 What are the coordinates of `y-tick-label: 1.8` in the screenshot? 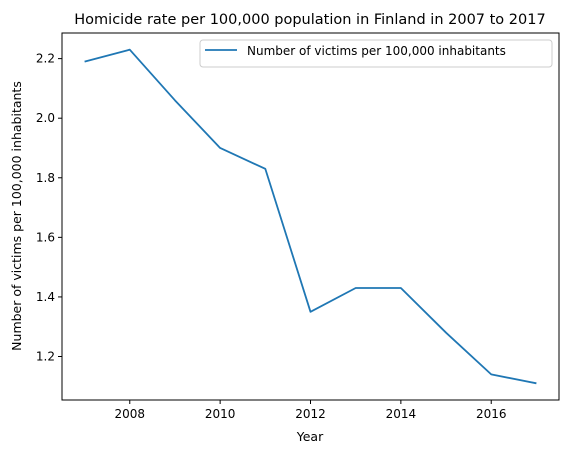 It's located at (45, 178).